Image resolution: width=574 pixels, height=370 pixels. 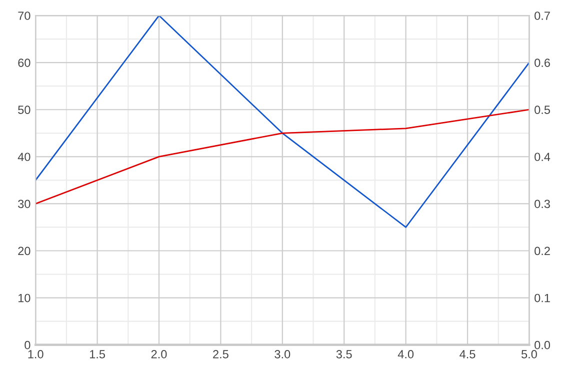 What do you see at coordinates (24, 16) in the screenshot?
I see `y-tick-label: 70` at bounding box center [24, 16].